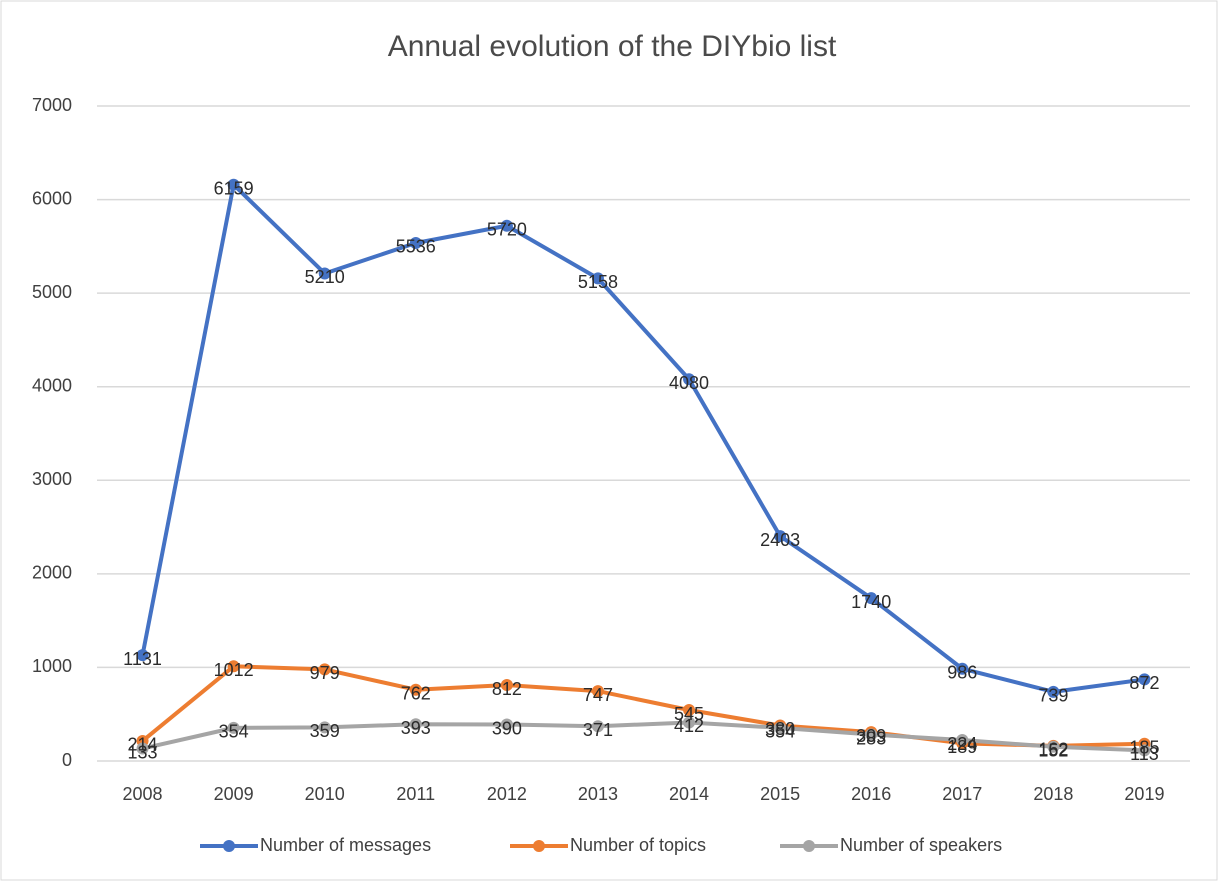 The width and height of the screenshot is (1220, 883). I want to click on data-label: 5210, so click(325, 277).